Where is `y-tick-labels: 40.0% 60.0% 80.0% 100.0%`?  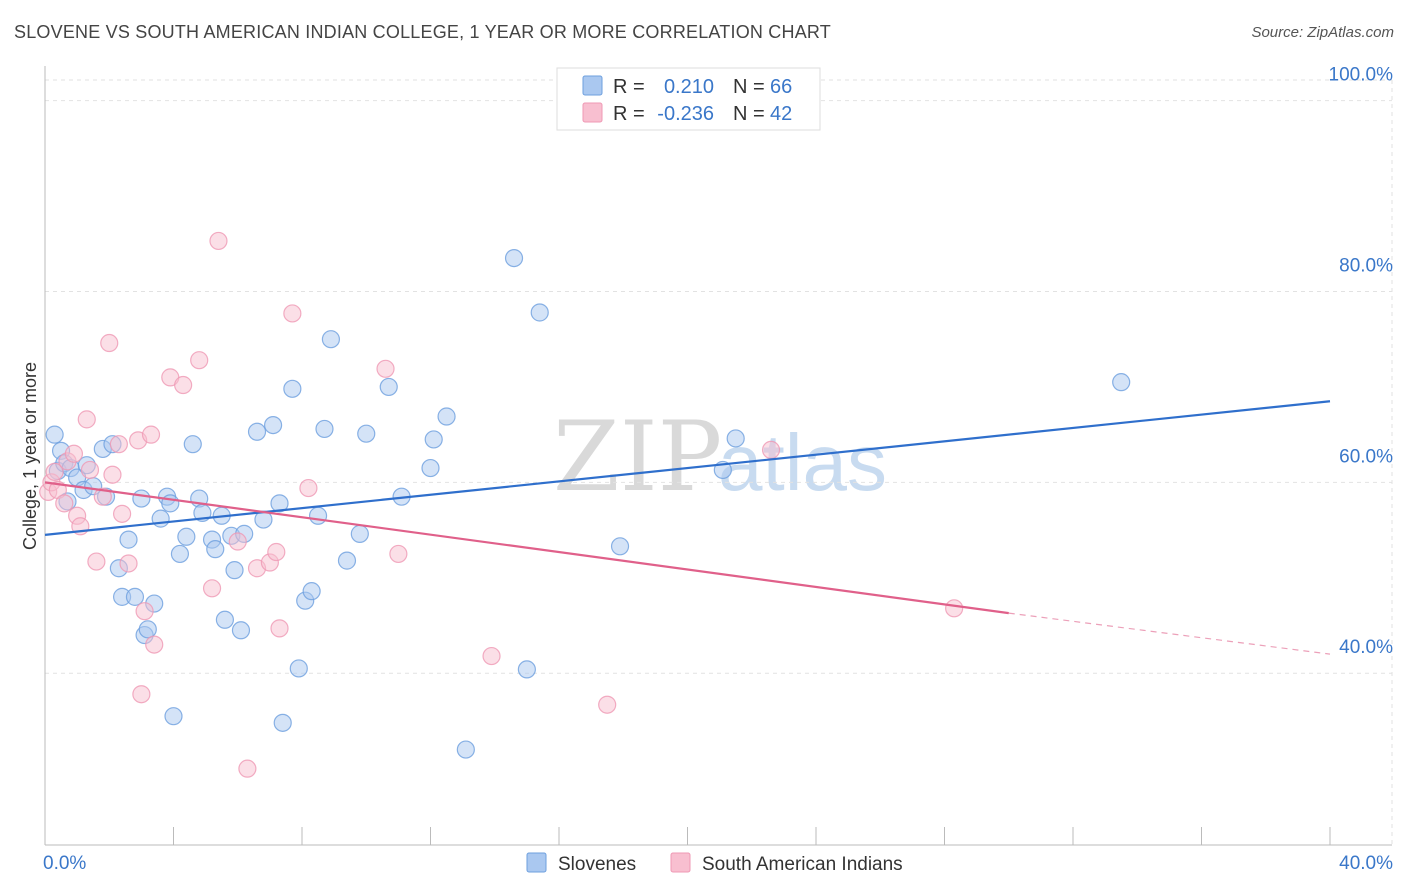
y-tick-labels: 40.0% 60.0% 80.0% 100.0% is located at coordinates (1361, 362).